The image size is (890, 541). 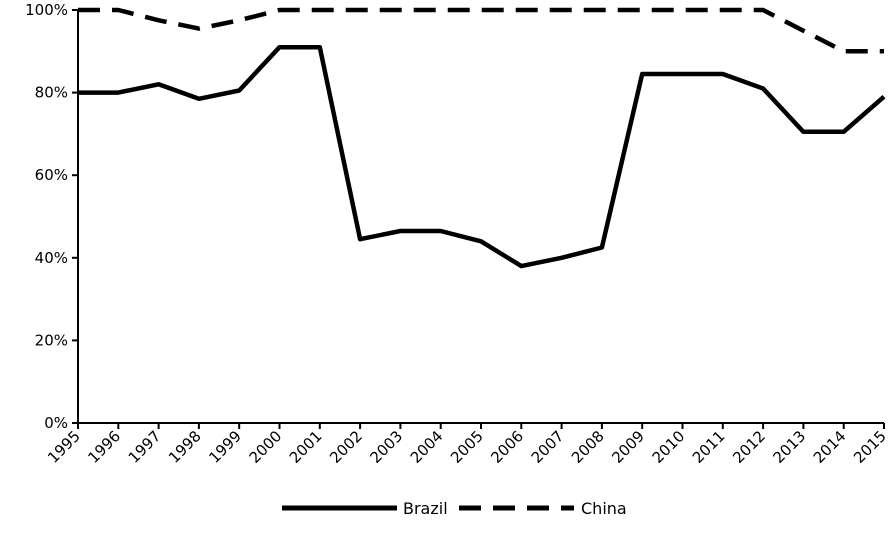 What do you see at coordinates (870, 447) in the screenshot?
I see `x-tick-label: 2015` at bounding box center [870, 447].